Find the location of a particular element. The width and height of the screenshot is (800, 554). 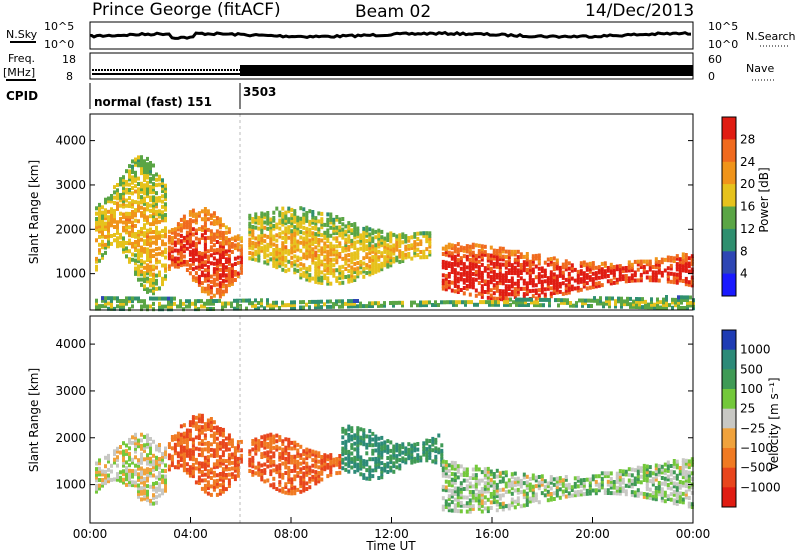

xtick-label: 08:00 is located at coordinates (291, 534).